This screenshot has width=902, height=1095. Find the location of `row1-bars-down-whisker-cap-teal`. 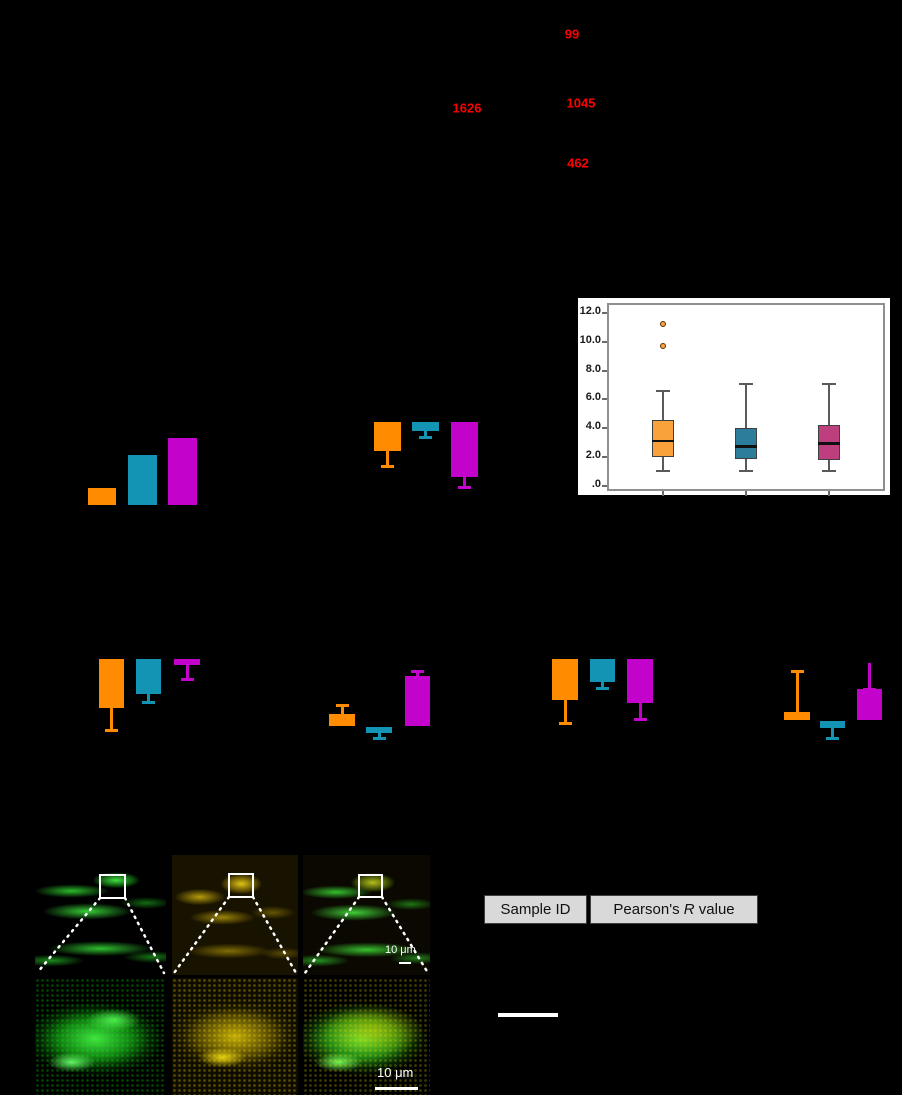

row1-bars-down-whisker-cap-teal is located at coordinates (425, 437).